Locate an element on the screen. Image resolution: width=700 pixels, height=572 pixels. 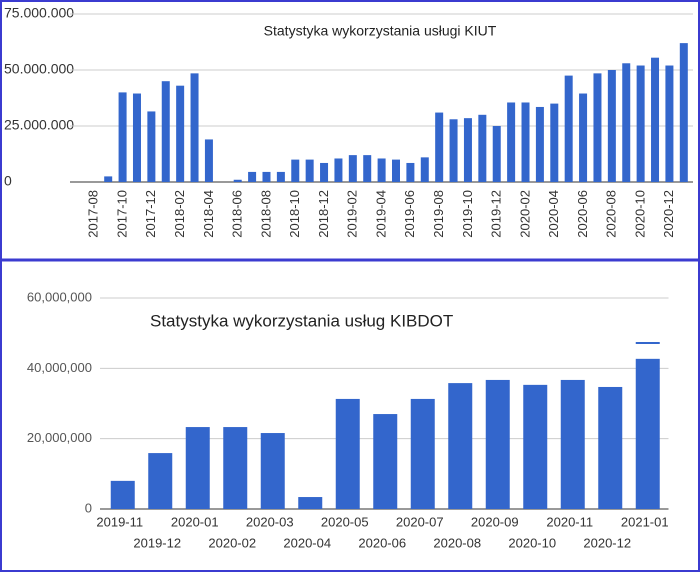
x-tick-label: 2018-04 is located at coordinates (208, 214).